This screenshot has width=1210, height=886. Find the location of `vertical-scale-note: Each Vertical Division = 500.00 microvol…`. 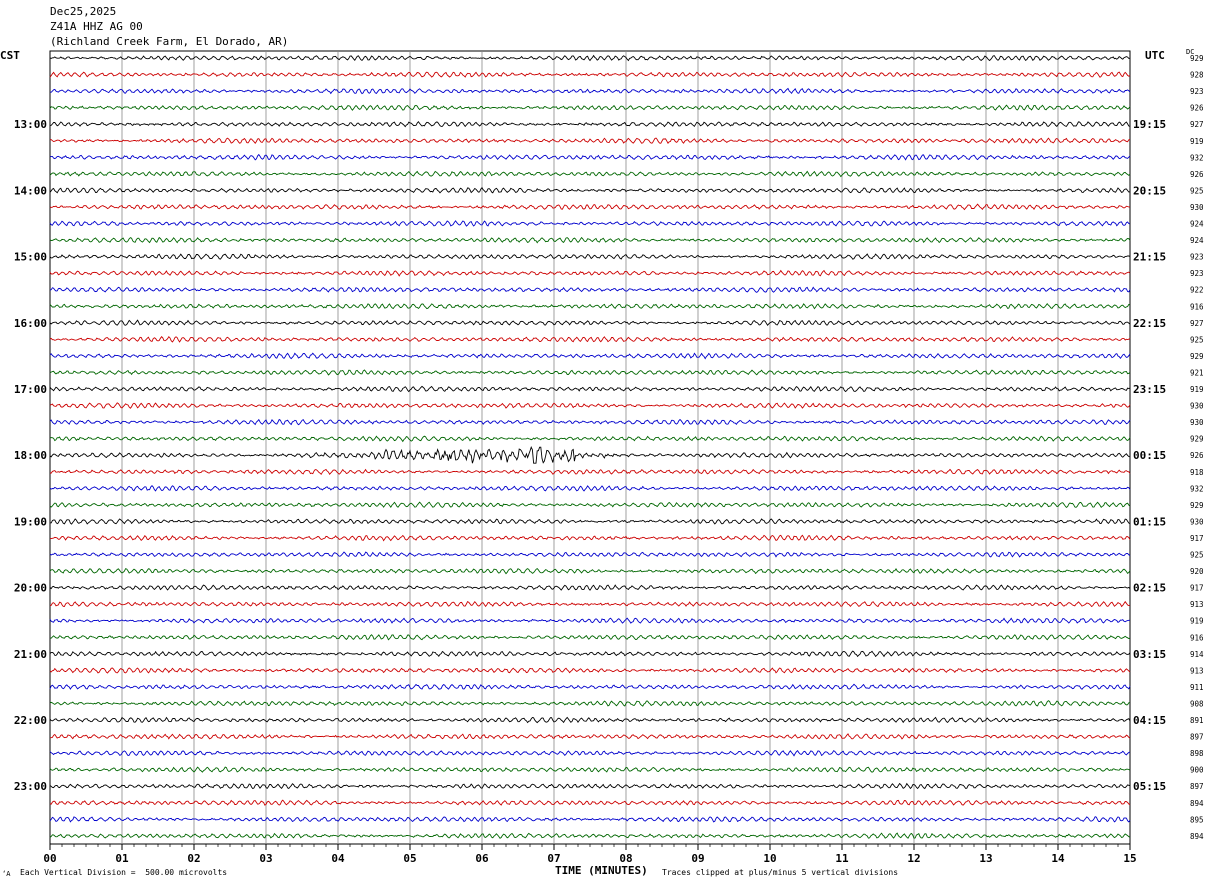

vertical-scale-note: Each Vertical Division = 500.00 microvol… is located at coordinates (124, 872).